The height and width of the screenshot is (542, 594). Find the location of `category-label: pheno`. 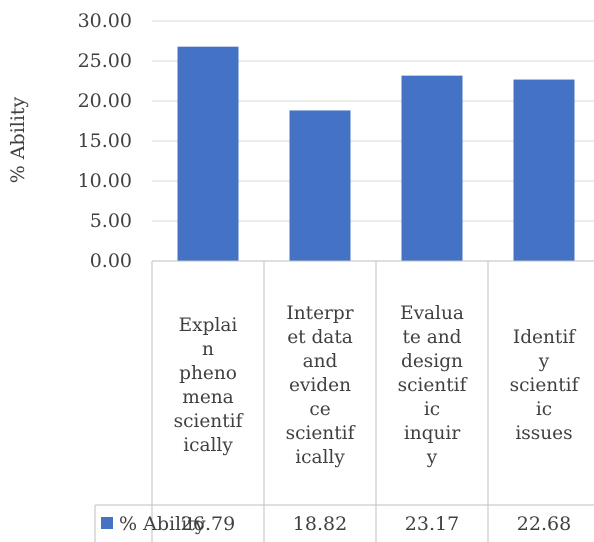

category-label: pheno is located at coordinates (208, 373).